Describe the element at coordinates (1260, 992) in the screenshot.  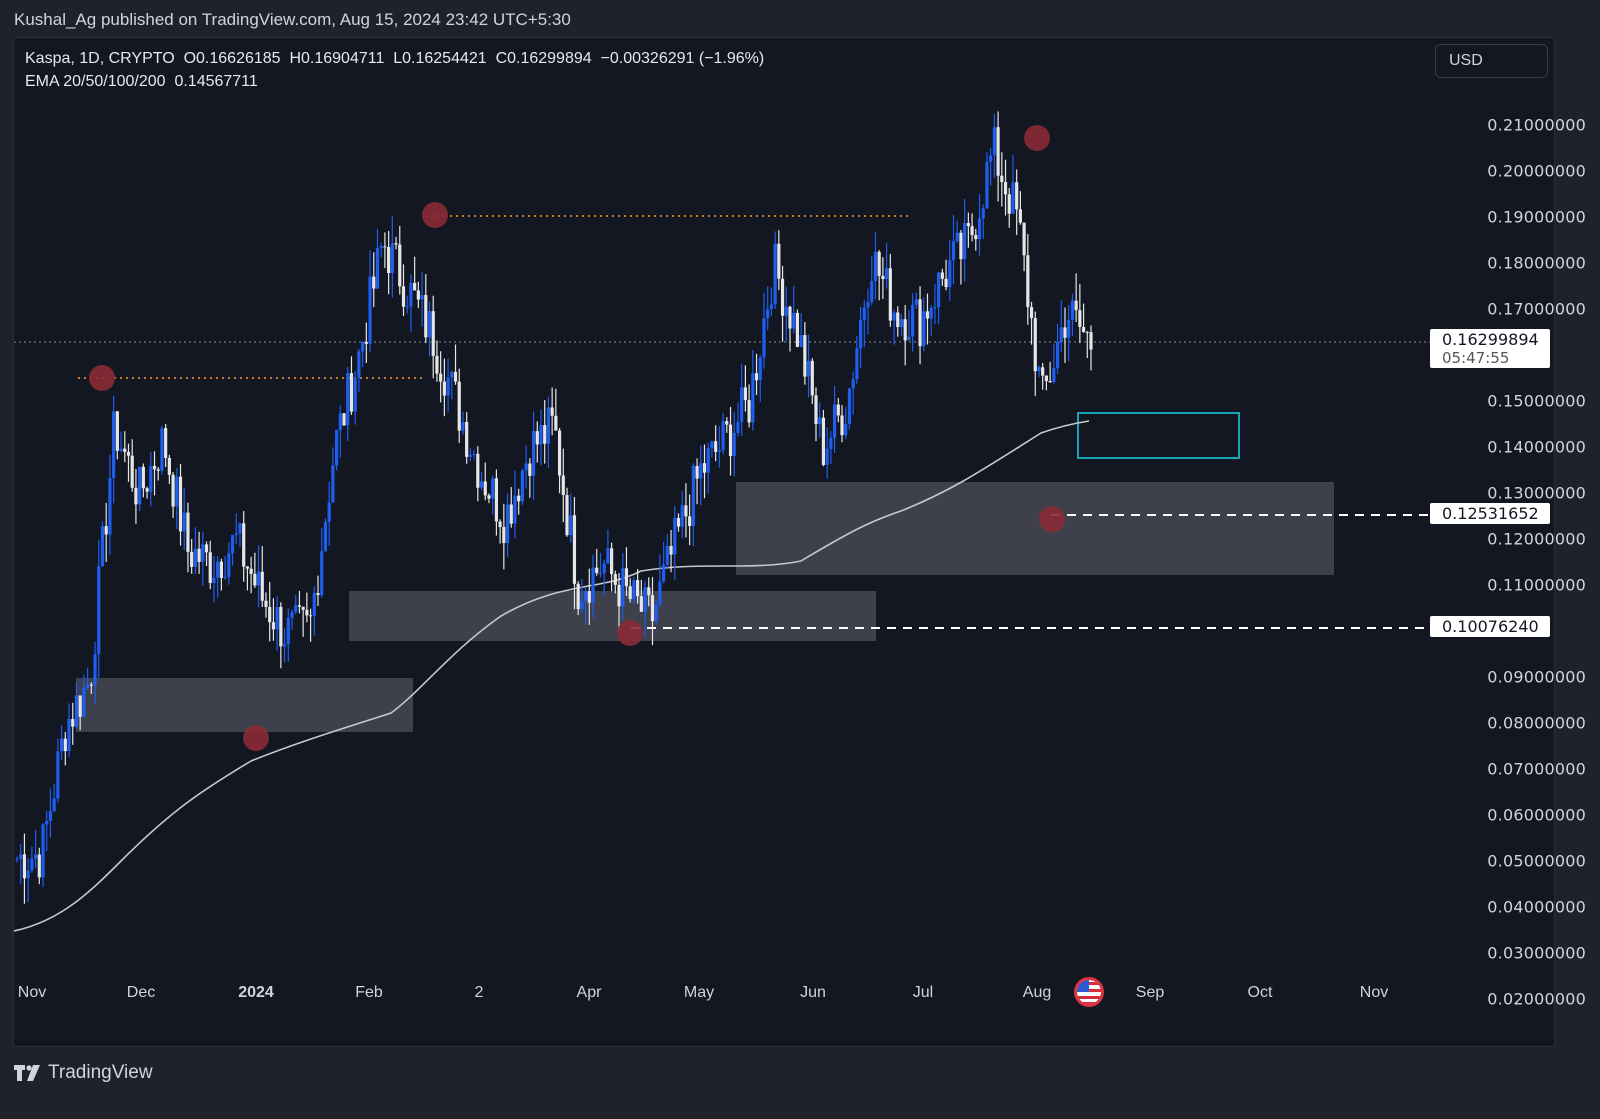
I see `time-tick: Oct` at that location.